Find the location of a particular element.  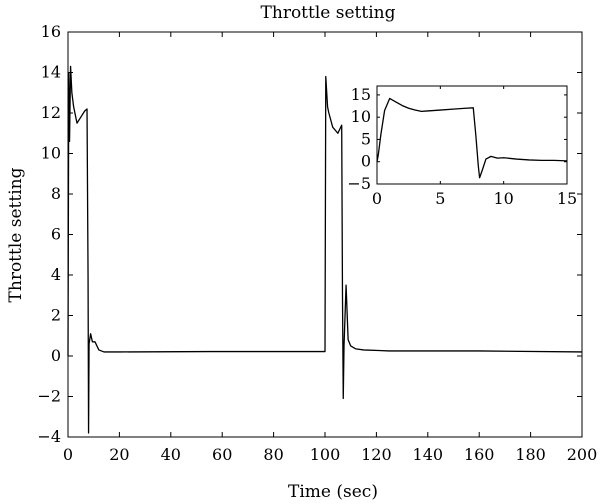

inset-series-line is located at coordinates (472, 138).